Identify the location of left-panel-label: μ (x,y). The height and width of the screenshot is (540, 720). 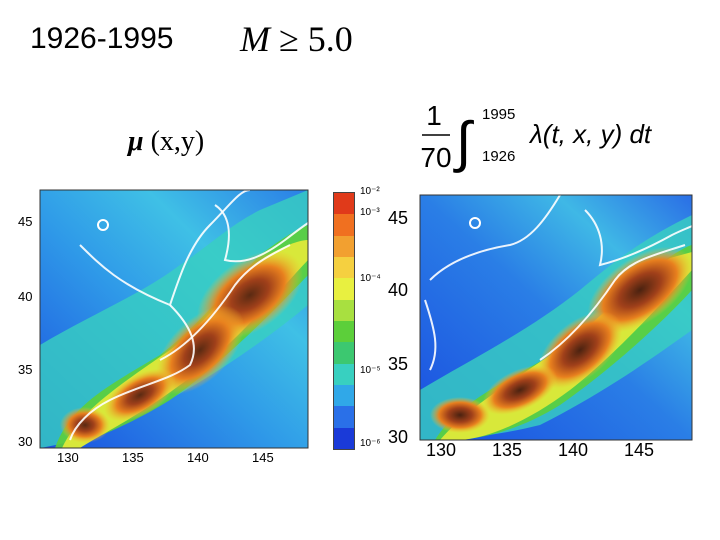
(166, 142).